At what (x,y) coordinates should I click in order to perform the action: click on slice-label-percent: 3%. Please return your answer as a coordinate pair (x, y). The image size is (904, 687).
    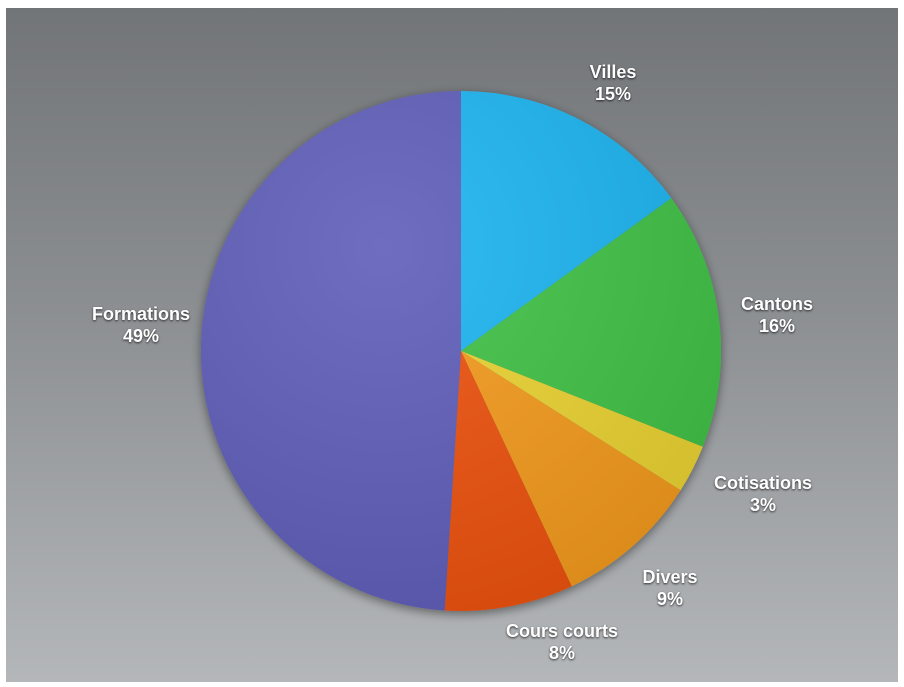
    Looking at the image, I should click on (763, 505).